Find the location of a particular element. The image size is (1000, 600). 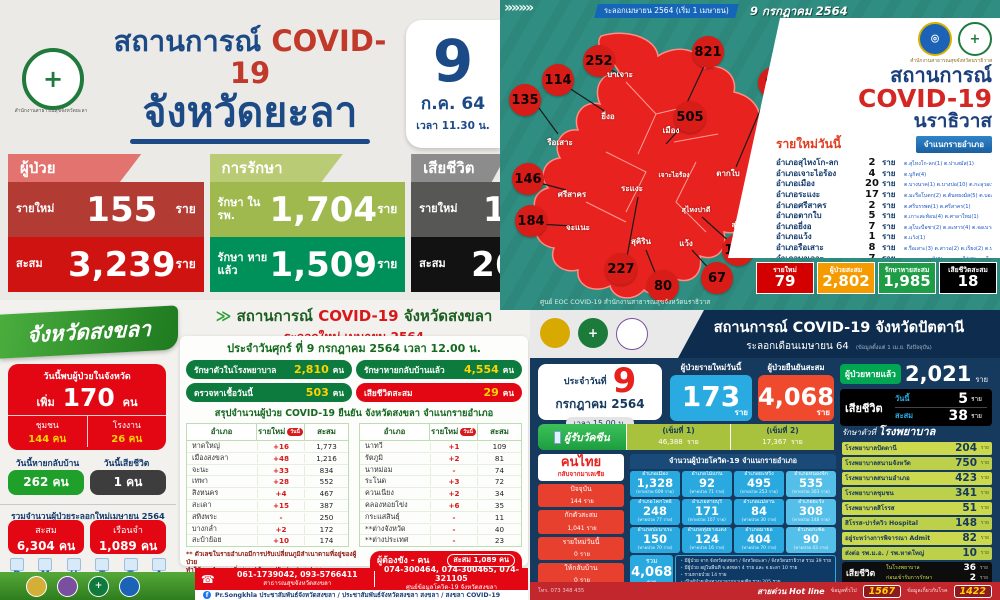

cell-district: หาดใหญ่ is located at coordinates (206, 445).